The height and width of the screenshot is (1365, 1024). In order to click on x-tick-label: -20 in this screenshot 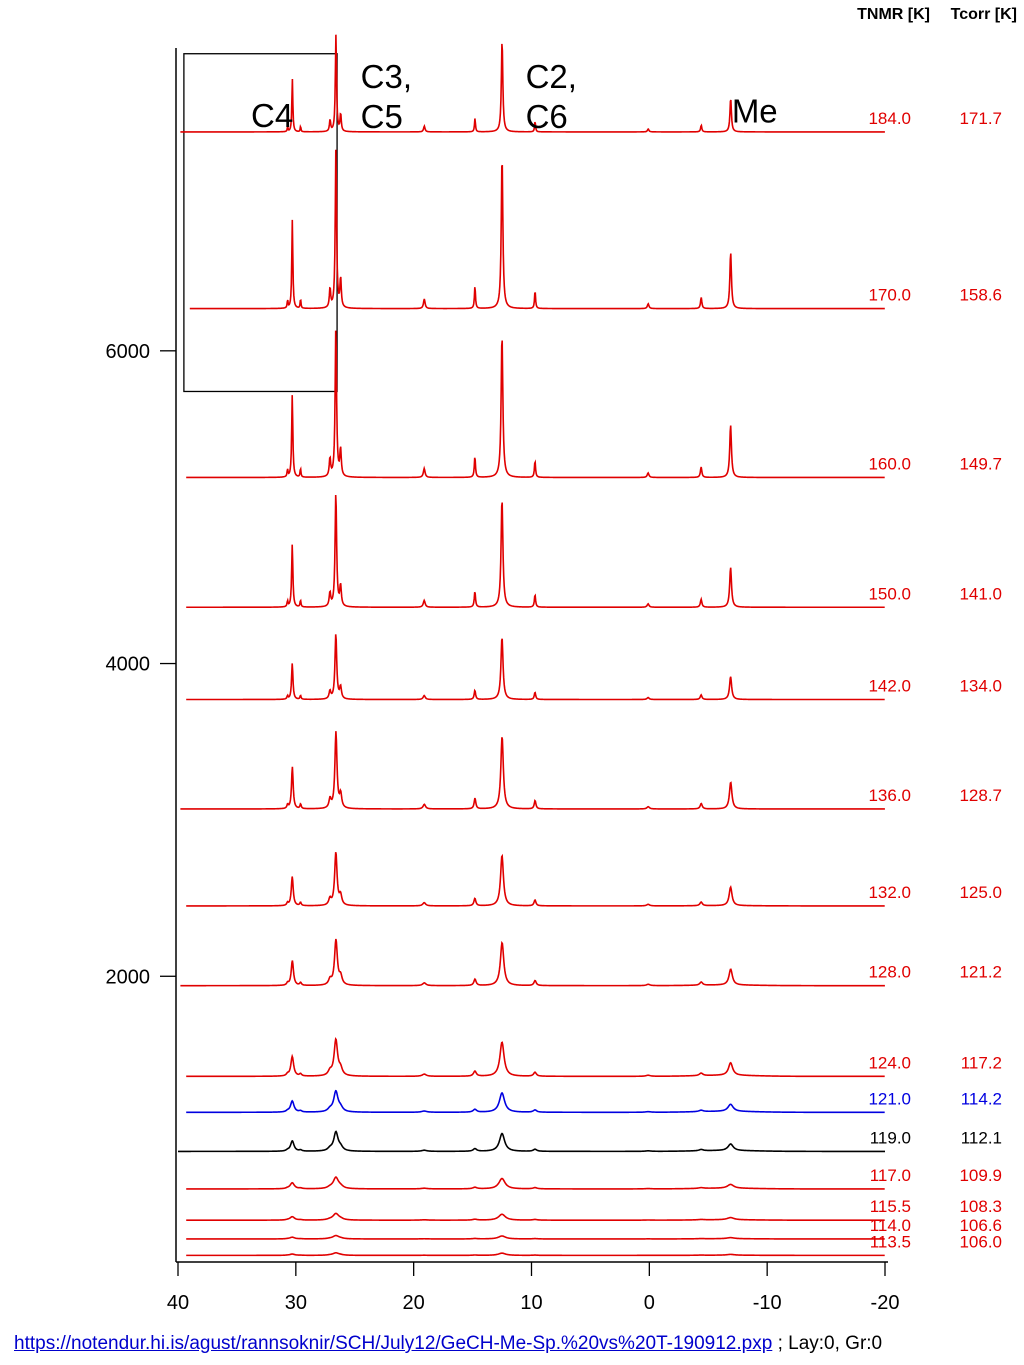, I will do `click(885, 1303)`.